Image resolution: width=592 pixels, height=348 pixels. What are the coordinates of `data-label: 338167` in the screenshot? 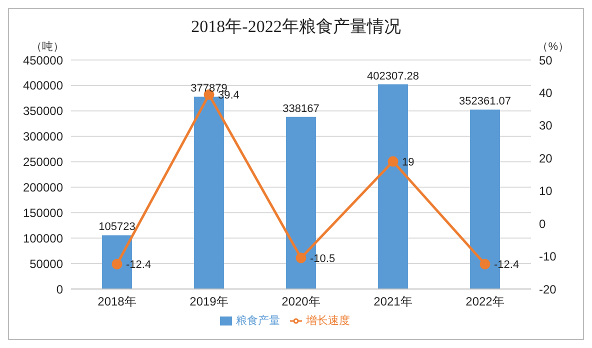 It's located at (301, 108).